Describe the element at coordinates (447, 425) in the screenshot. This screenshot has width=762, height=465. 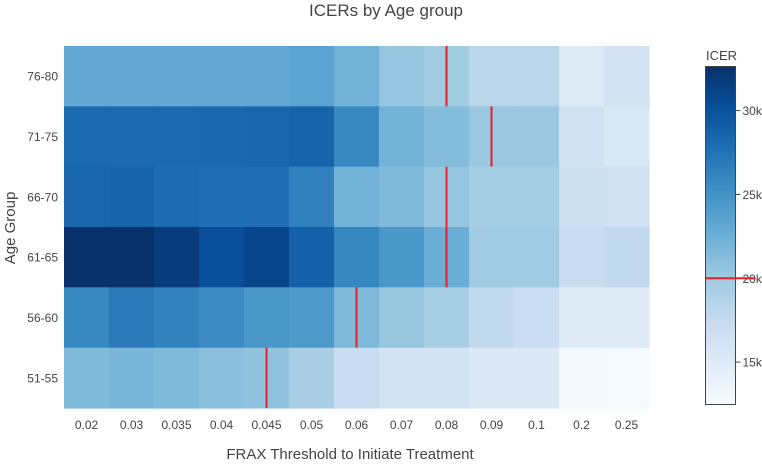
I see `x-tick-label: 0.08` at that location.